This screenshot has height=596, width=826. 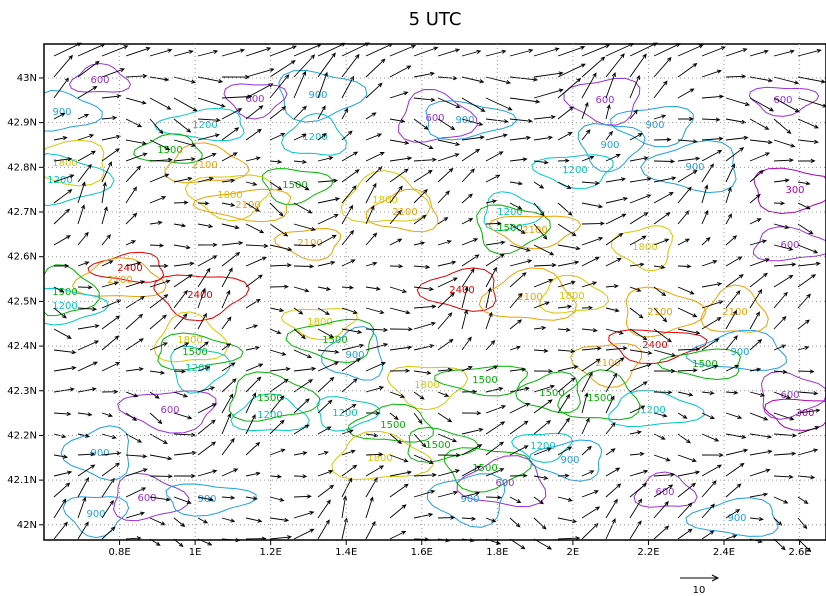 What do you see at coordinates (206, 499) in the screenshot?
I see `contour-label: 900` at bounding box center [206, 499].